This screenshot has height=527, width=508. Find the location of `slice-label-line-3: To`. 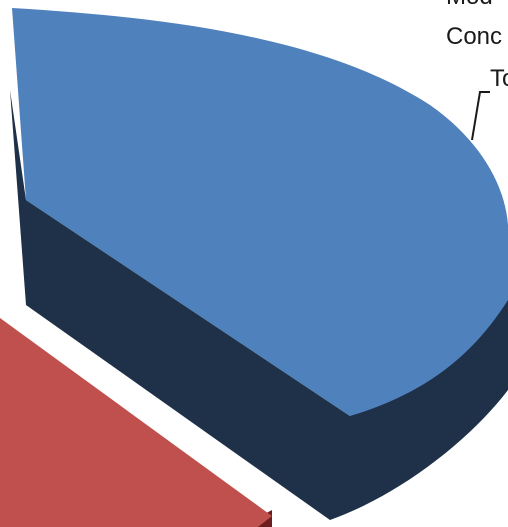

slice-label-line-3: To is located at coordinates (499, 78).